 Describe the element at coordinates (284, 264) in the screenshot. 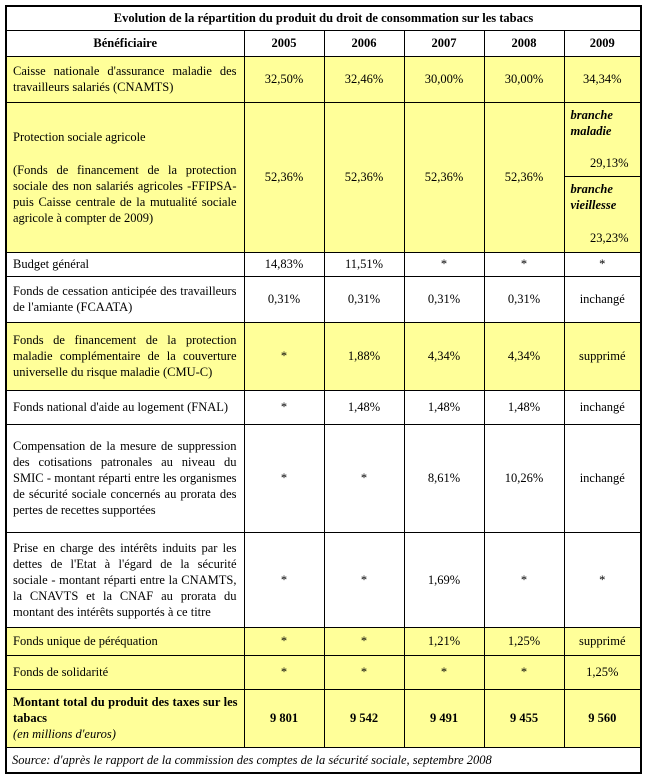

I see `value-cell: 14,83%` at that location.